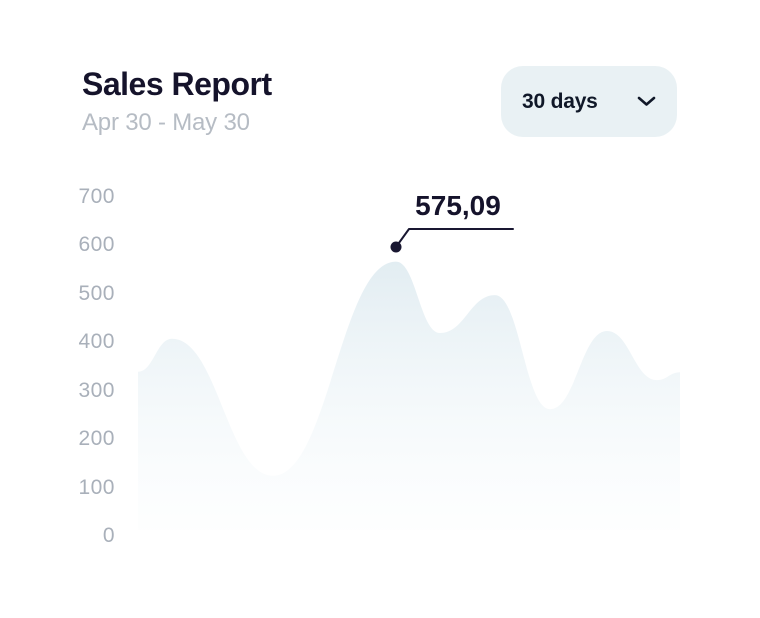 This screenshot has height=618, width=760. Describe the element at coordinates (166, 122) in the screenshot. I see `date-range-subtitle: Apr 30 - May 30` at that location.